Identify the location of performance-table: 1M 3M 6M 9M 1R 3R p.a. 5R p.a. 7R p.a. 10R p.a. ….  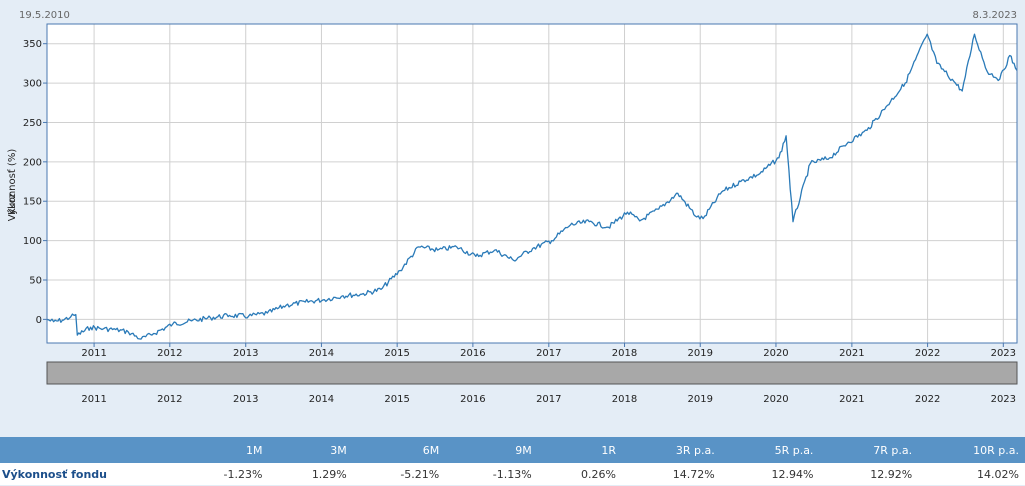
(512, 461).